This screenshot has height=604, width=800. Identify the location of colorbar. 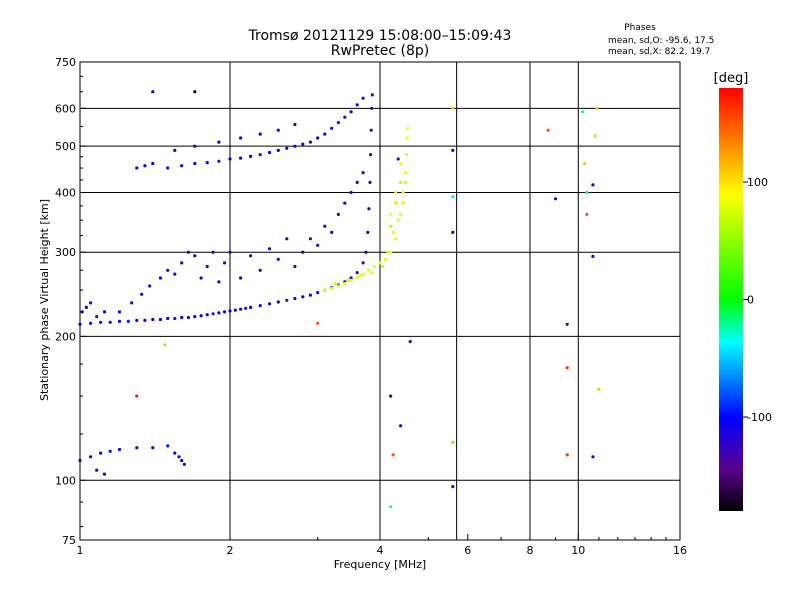
(731, 299).